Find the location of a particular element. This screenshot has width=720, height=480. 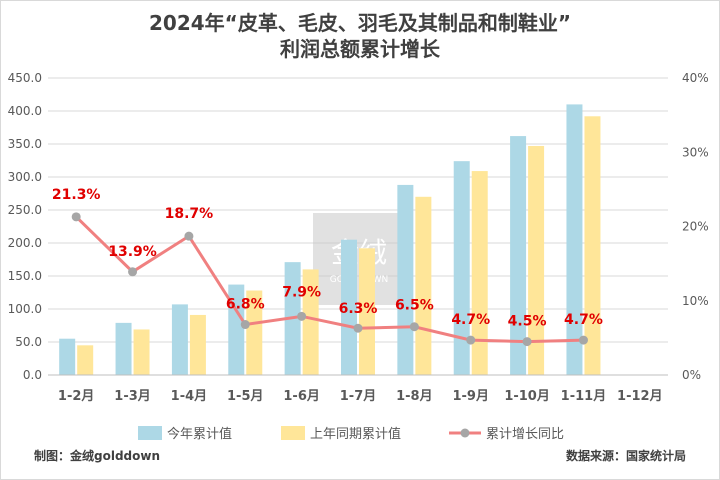

x-tick-label: 1-11月 is located at coordinates (584, 396).